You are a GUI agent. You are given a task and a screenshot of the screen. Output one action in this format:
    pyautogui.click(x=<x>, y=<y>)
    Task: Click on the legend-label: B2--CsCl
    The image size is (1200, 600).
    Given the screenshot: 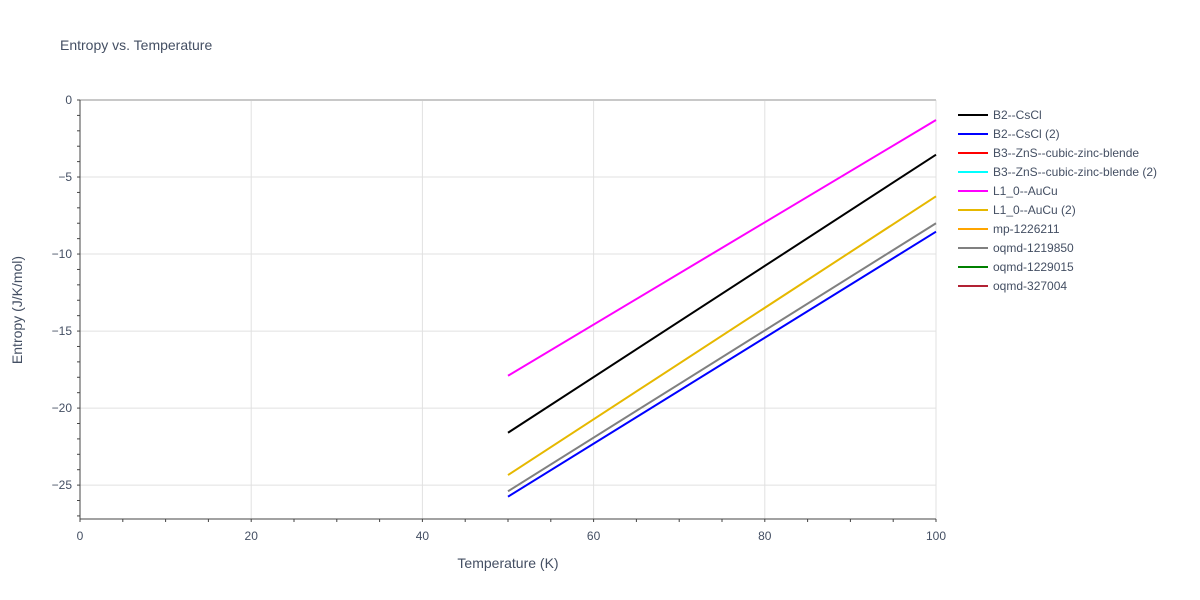 What is the action you would take?
    pyautogui.click(x=1017, y=115)
    